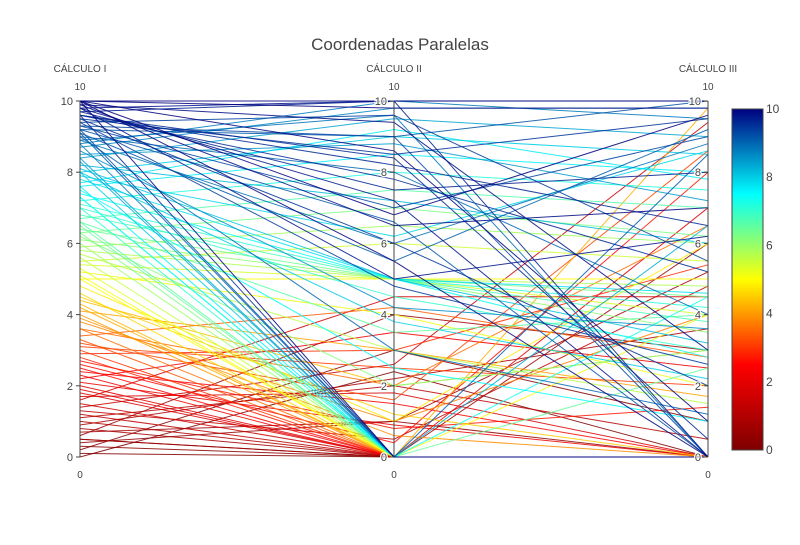  What do you see at coordinates (400, 44) in the screenshot?
I see `chart-title: Coordenadas Paralelas` at bounding box center [400, 44].